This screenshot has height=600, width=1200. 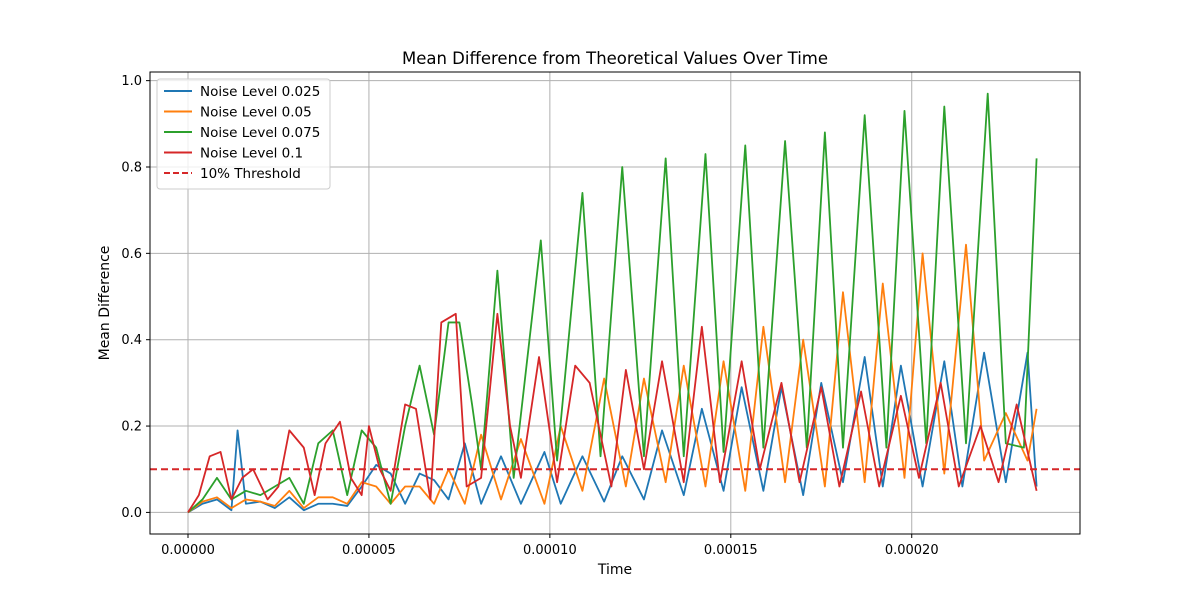 I want to click on x-tick-label: 0.00020, so click(x=912, y=550).